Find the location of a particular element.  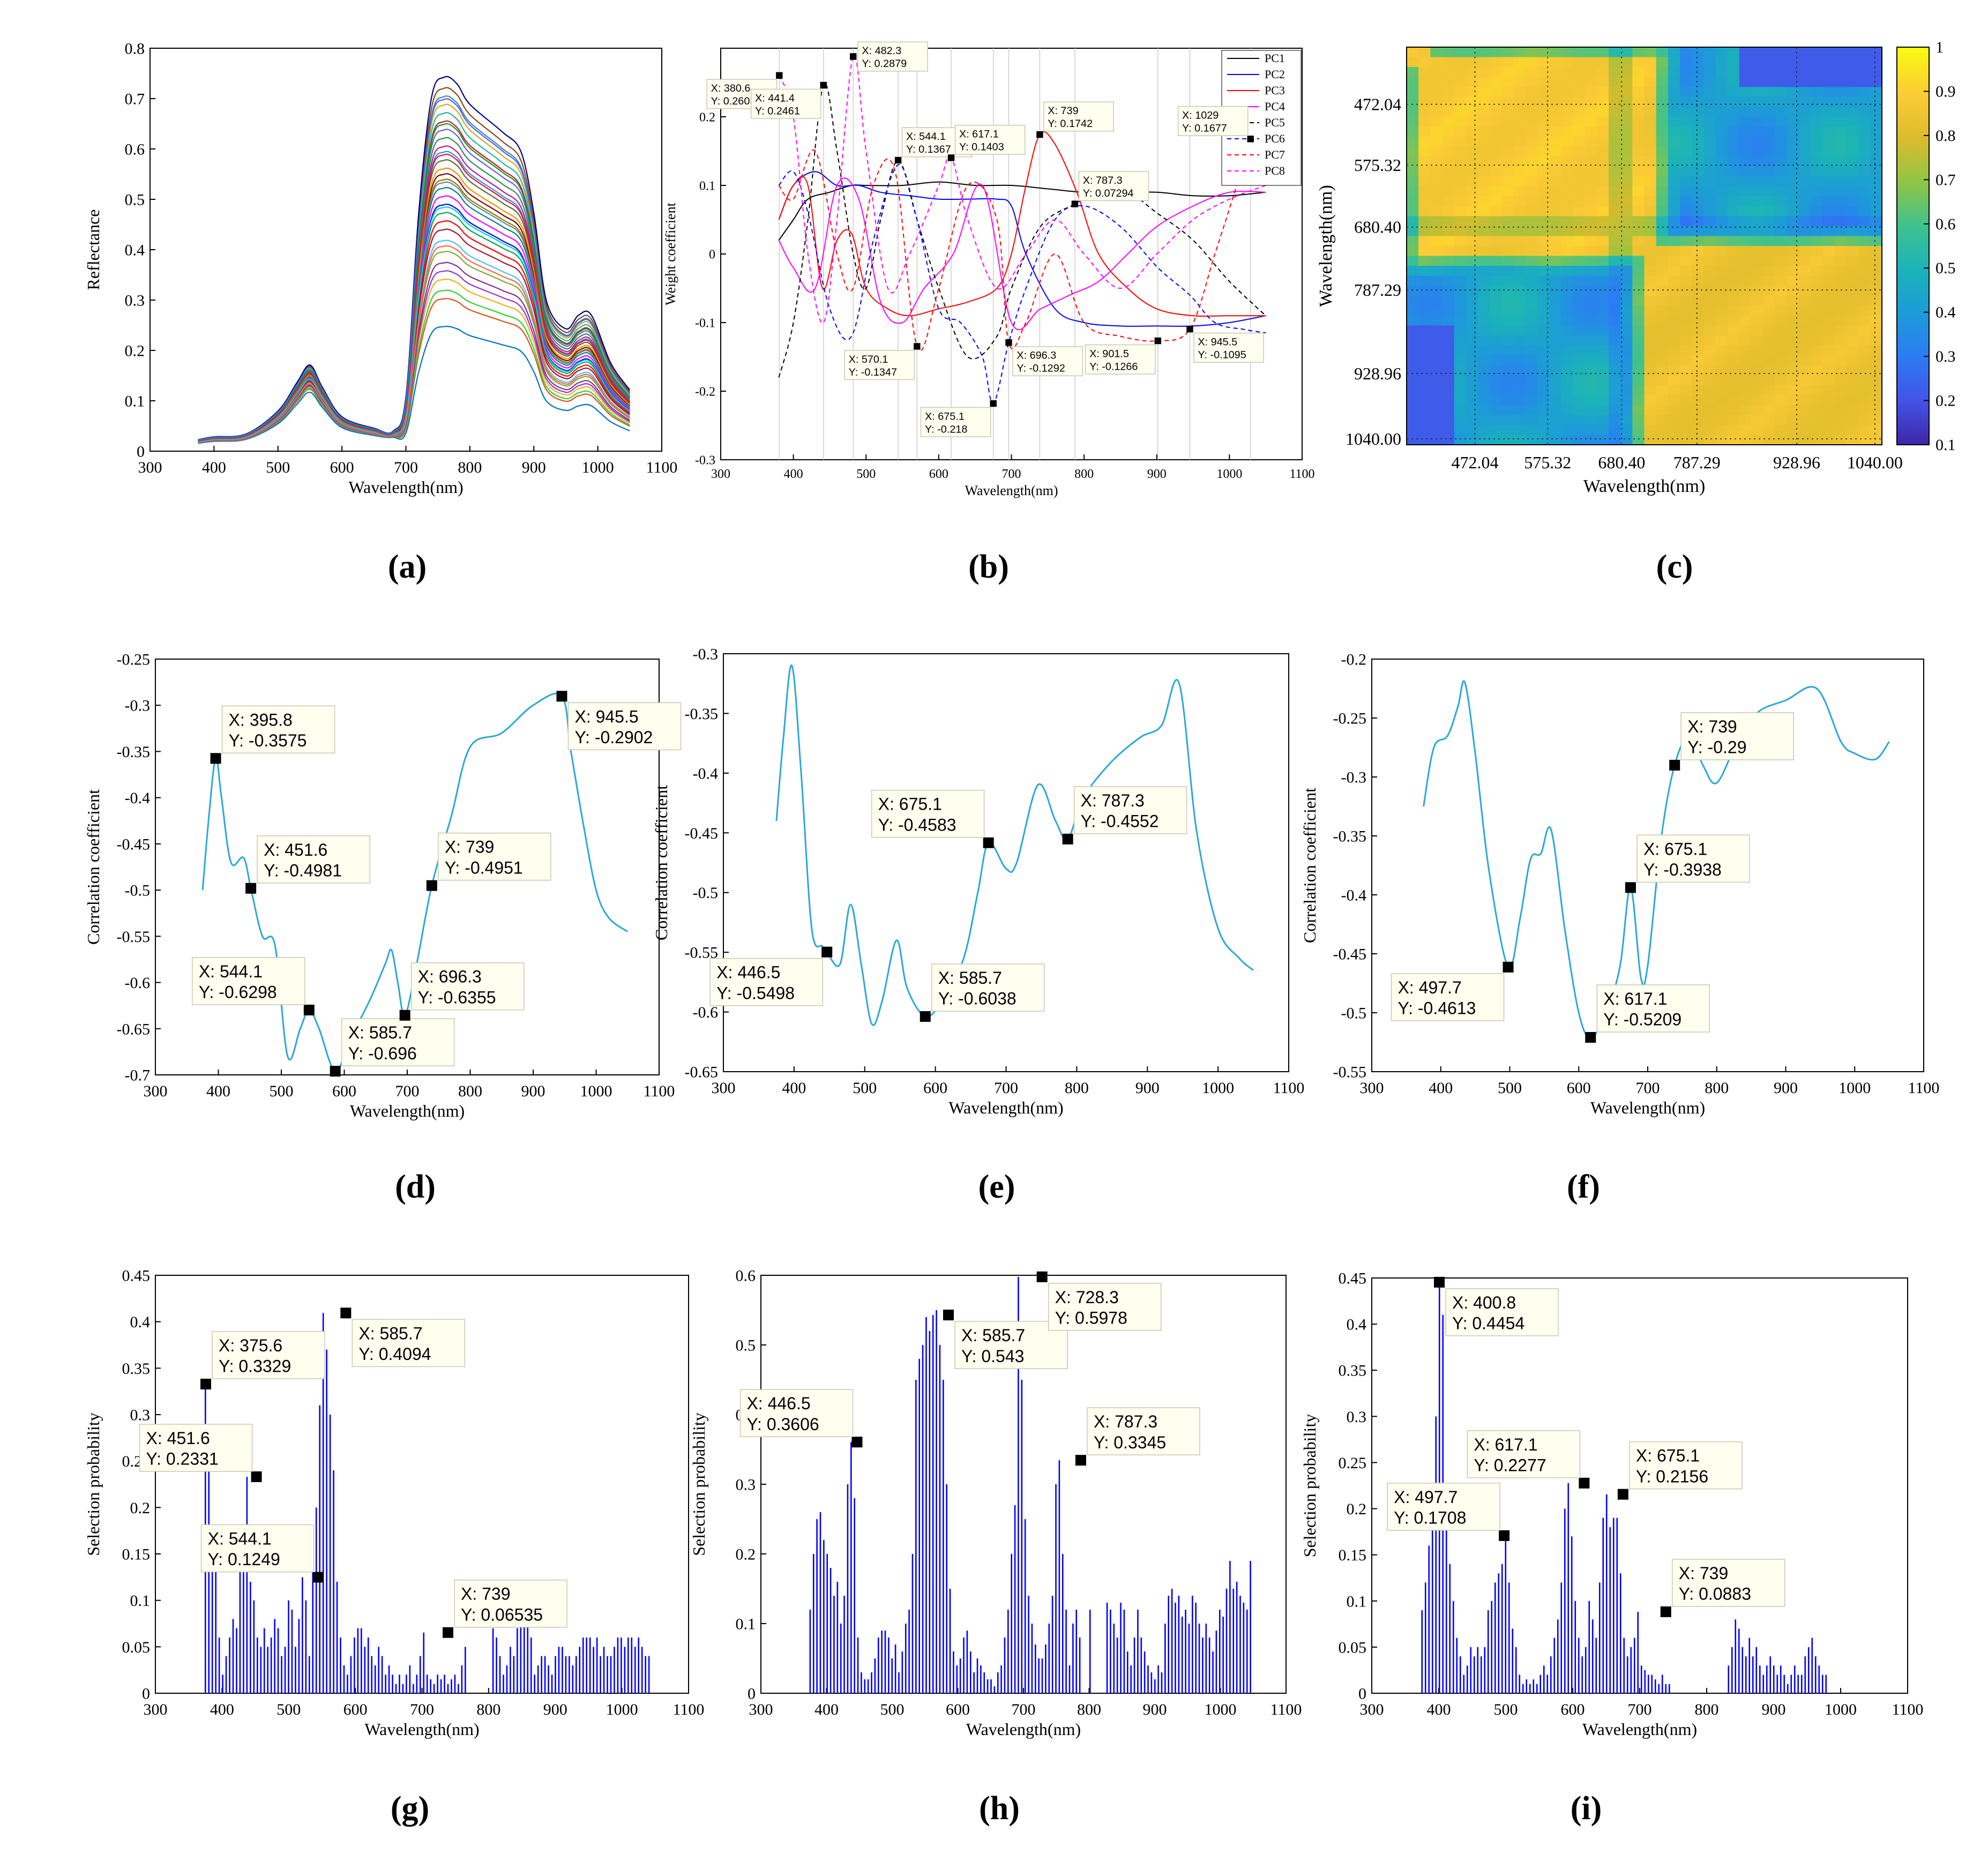

datatip-x-label: X: 585.7 is located at coordinates (380, 1033).